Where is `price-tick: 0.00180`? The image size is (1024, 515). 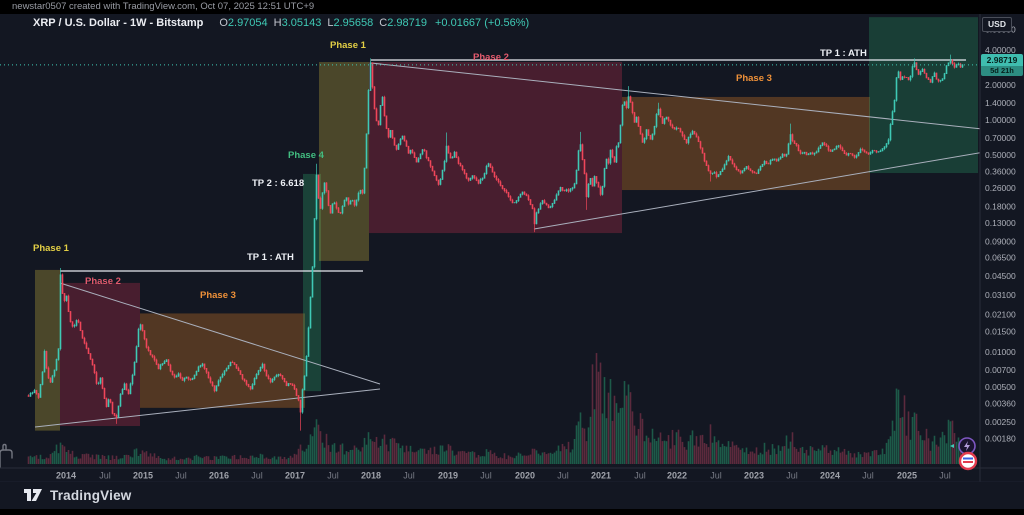
price-tick: 0.00180 is located at coordinates (1000, 438).